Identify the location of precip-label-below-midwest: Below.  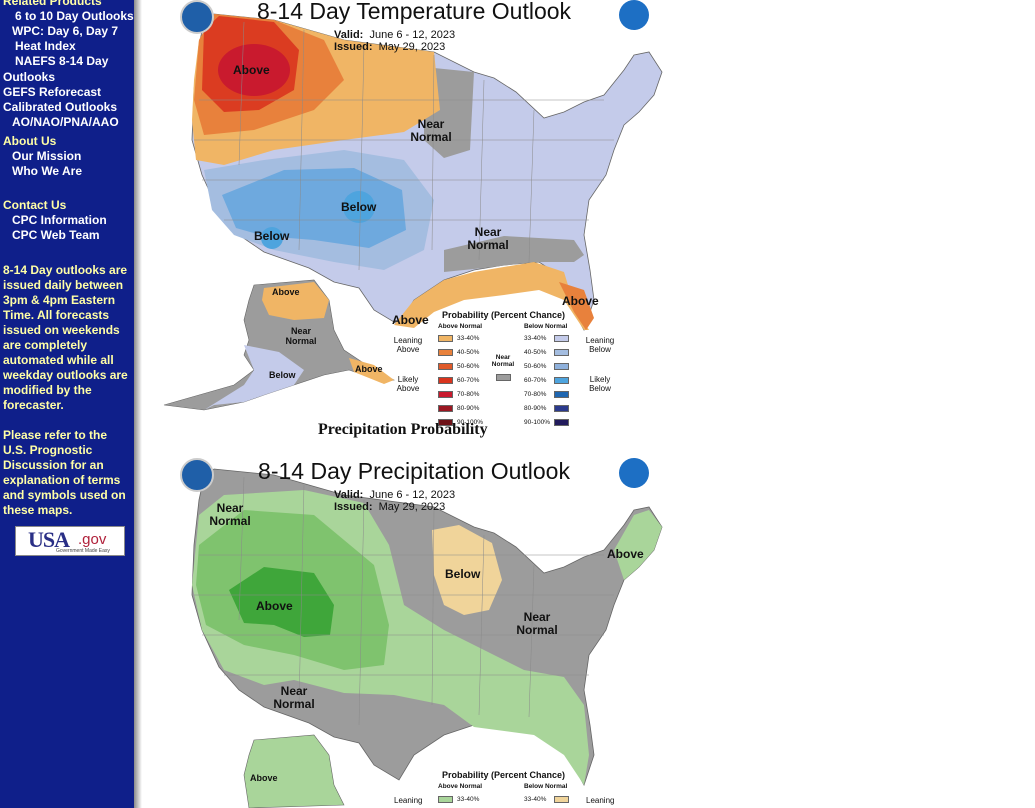
(463, 574).